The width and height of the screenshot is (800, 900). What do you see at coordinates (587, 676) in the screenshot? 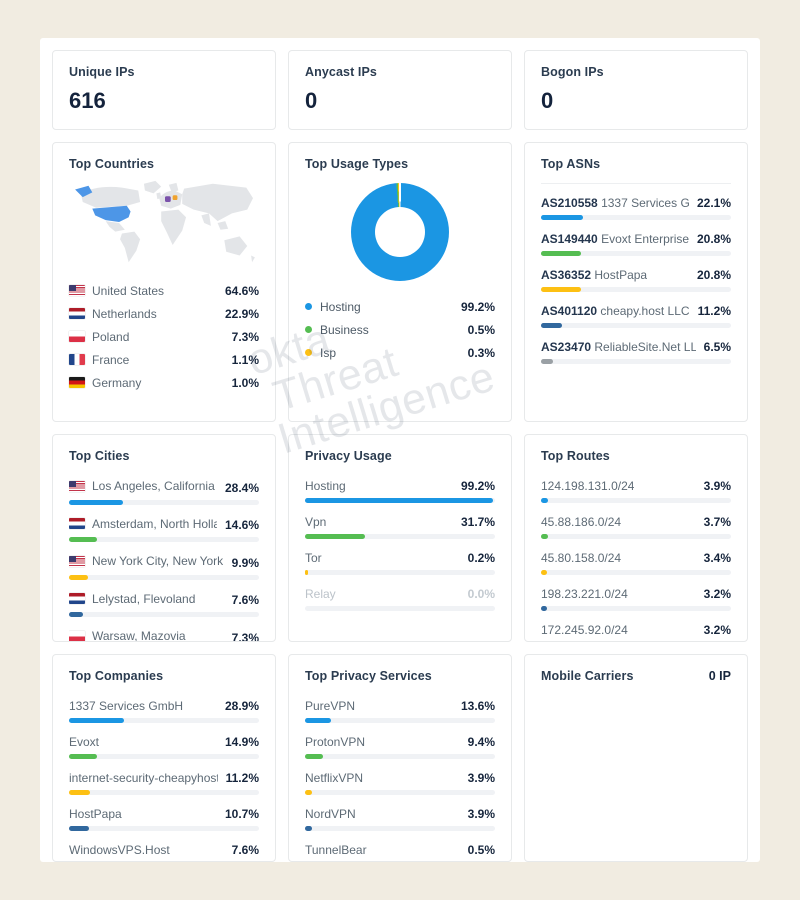
I see `card-title: Mobile Carriers` at bounding box center [587, 676].